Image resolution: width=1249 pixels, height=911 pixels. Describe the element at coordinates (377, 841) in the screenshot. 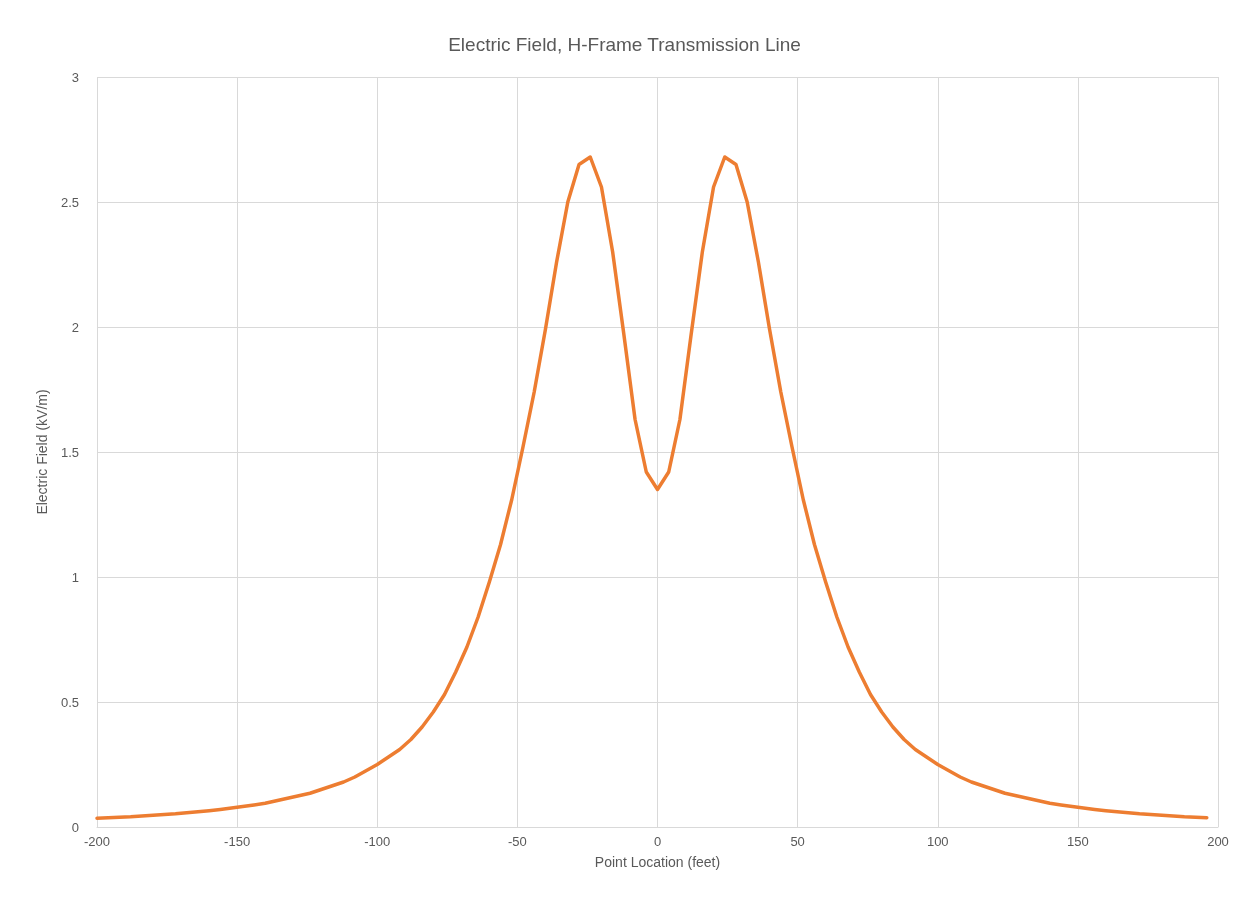

I see `x-tick-label: -100` at that location.